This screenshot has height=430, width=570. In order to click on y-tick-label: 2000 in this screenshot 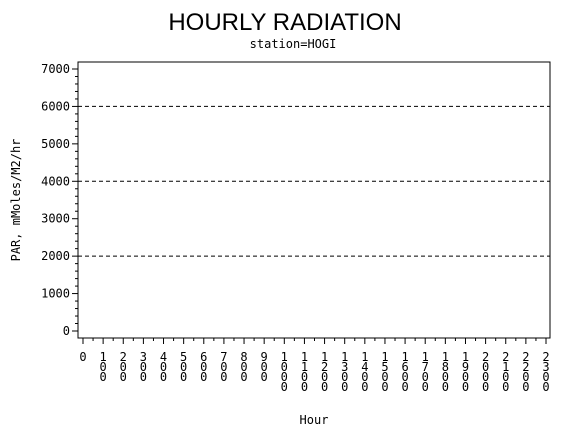, I will do `click(55, 256)`.